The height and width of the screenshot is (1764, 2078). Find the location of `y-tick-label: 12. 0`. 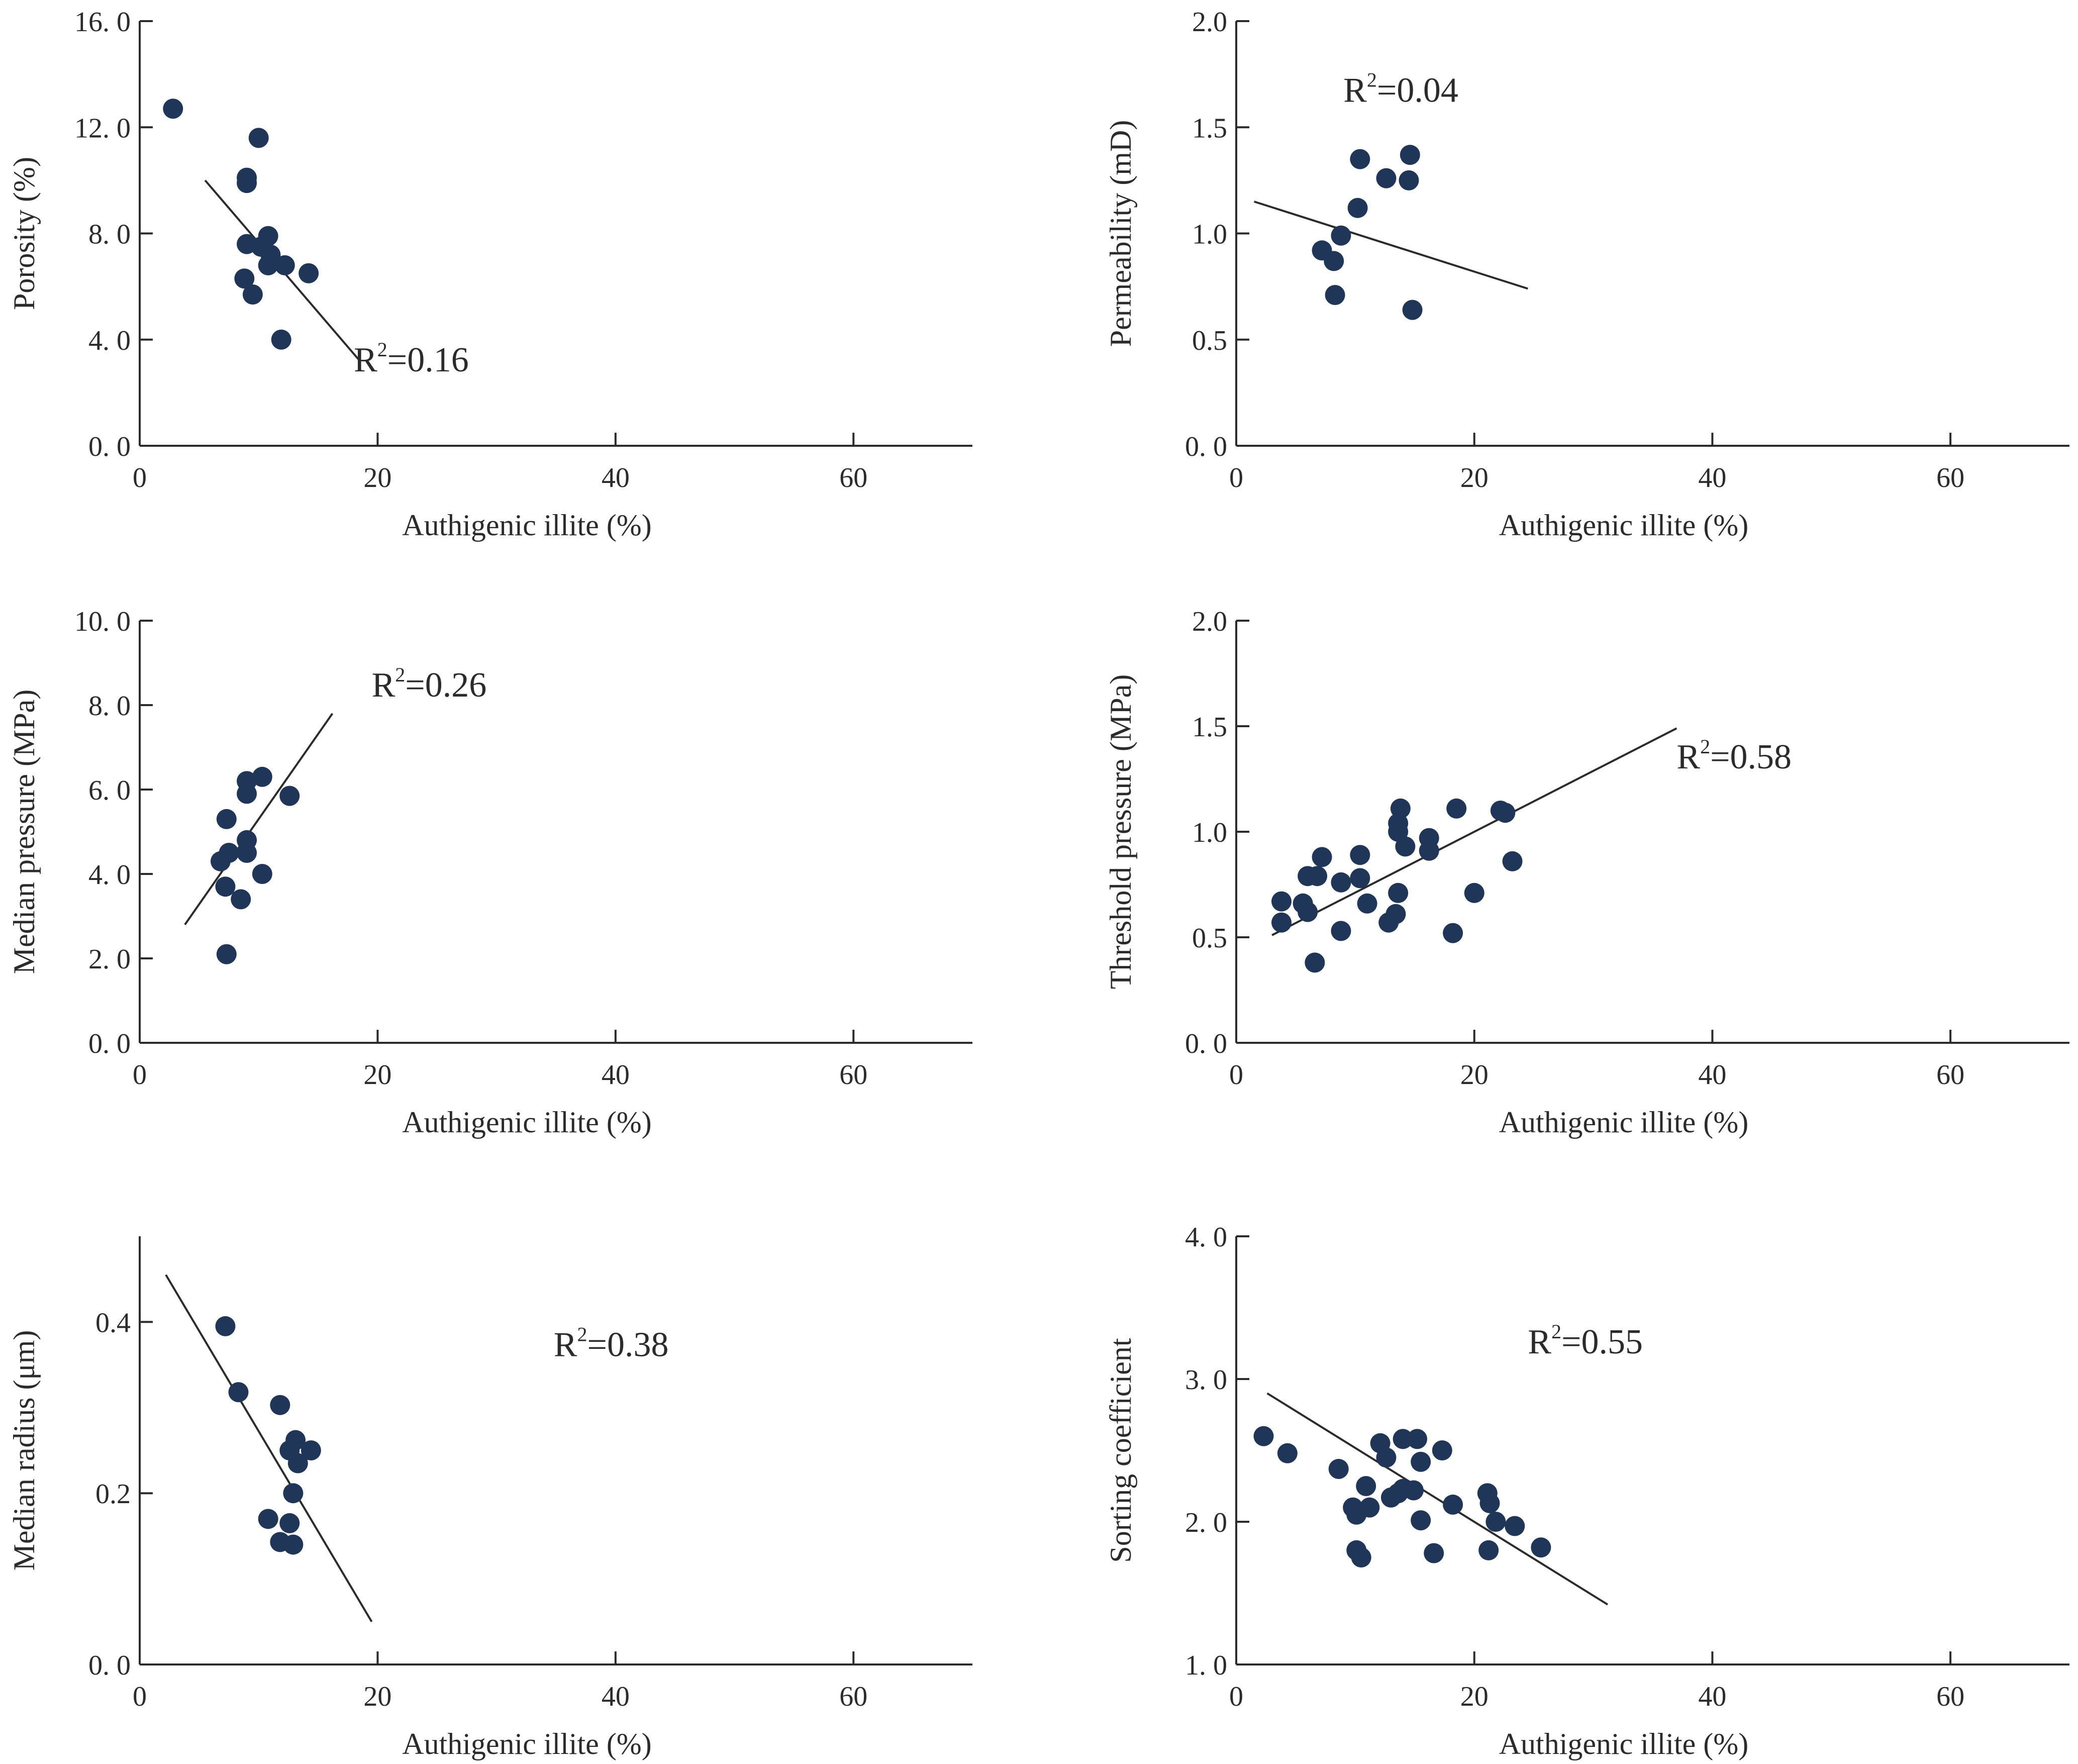

y-tick-label: 12. 0 is located at coordinates (103, 128).